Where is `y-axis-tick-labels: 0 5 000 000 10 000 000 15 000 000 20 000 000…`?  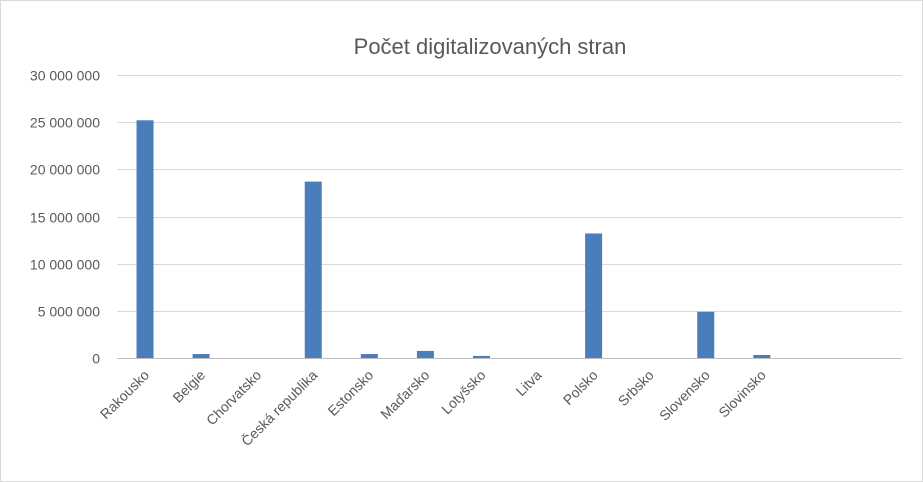 y-axis-tick-labels: 0 5 000 000 10 000 000 15 000 000 20 000 000… is located at coordinates (65, 217).